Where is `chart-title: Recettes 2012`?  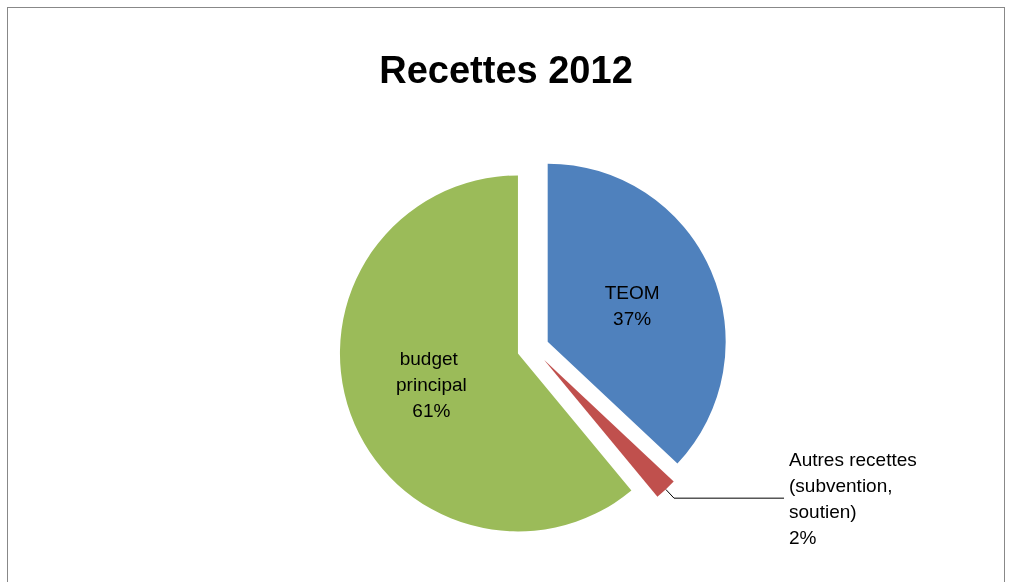
chart-title: Recettes 2012 is located at coordinates (506, 70).